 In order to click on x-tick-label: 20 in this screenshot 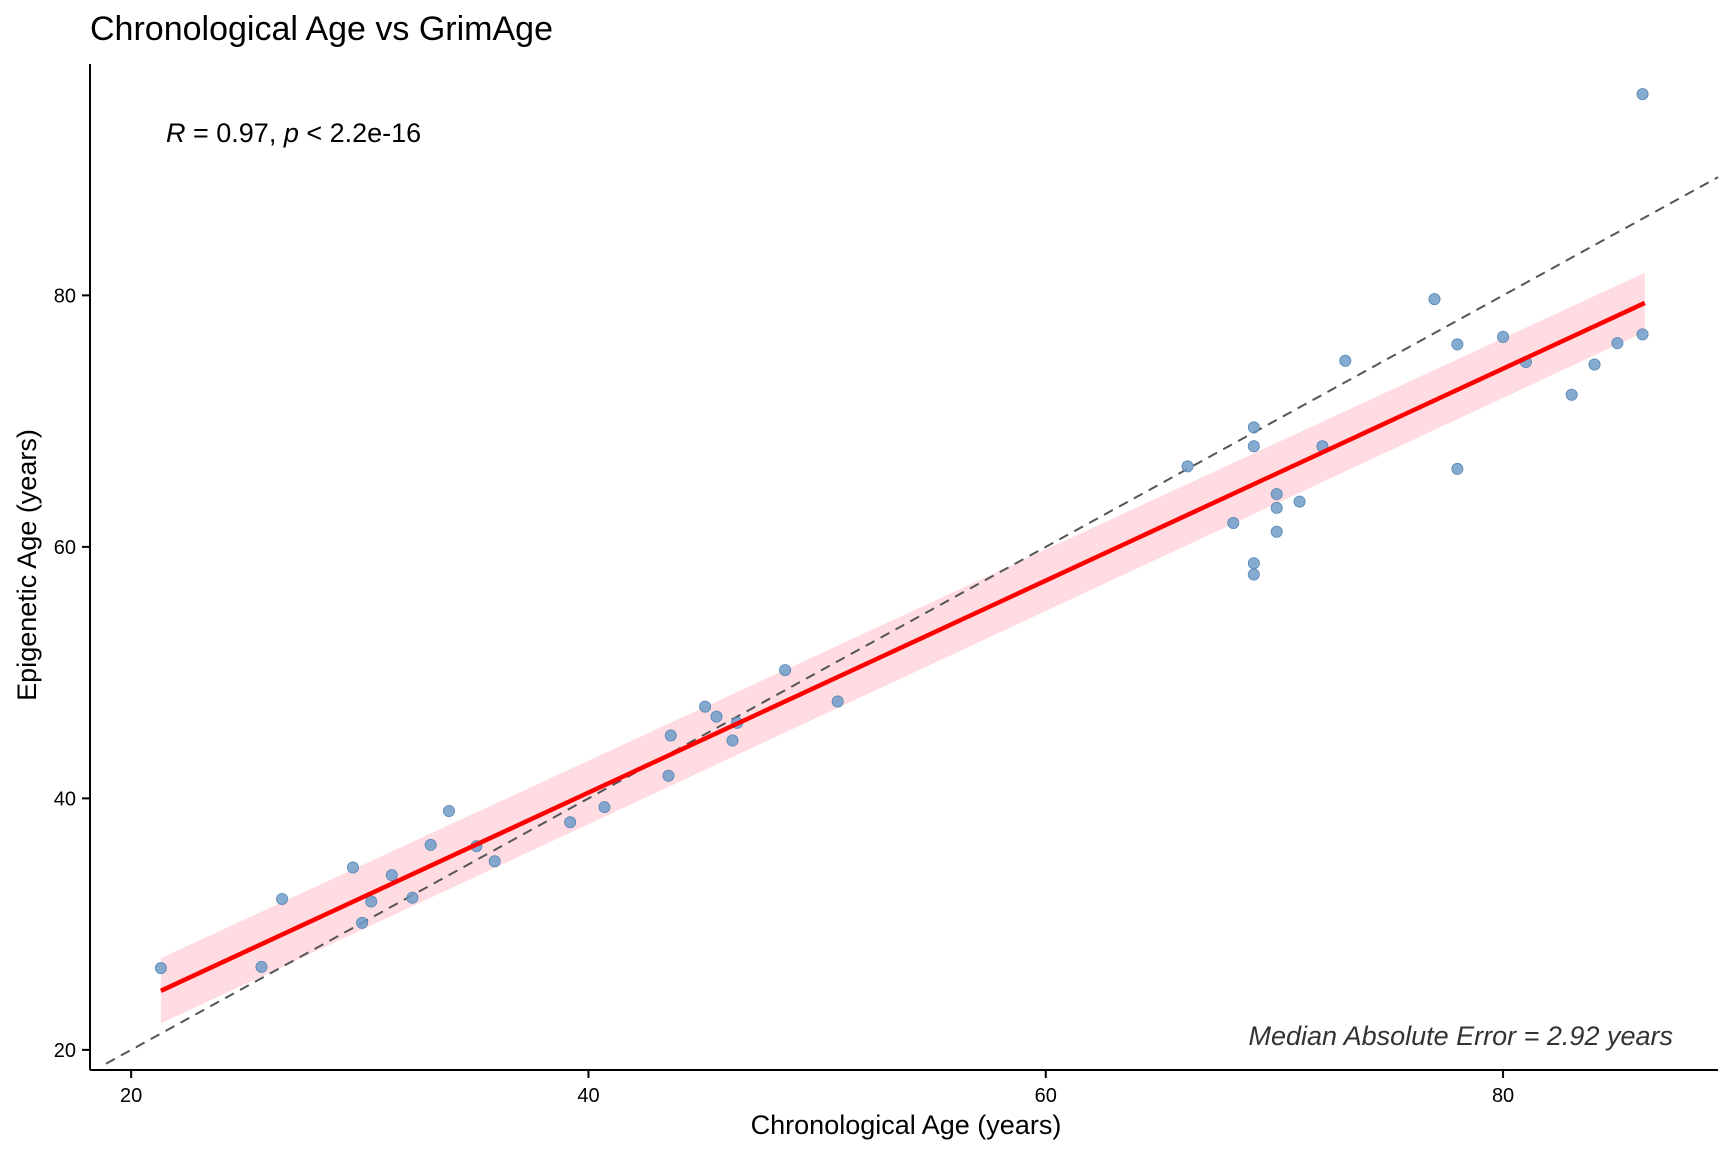, I will do `click(131, 1096)`.